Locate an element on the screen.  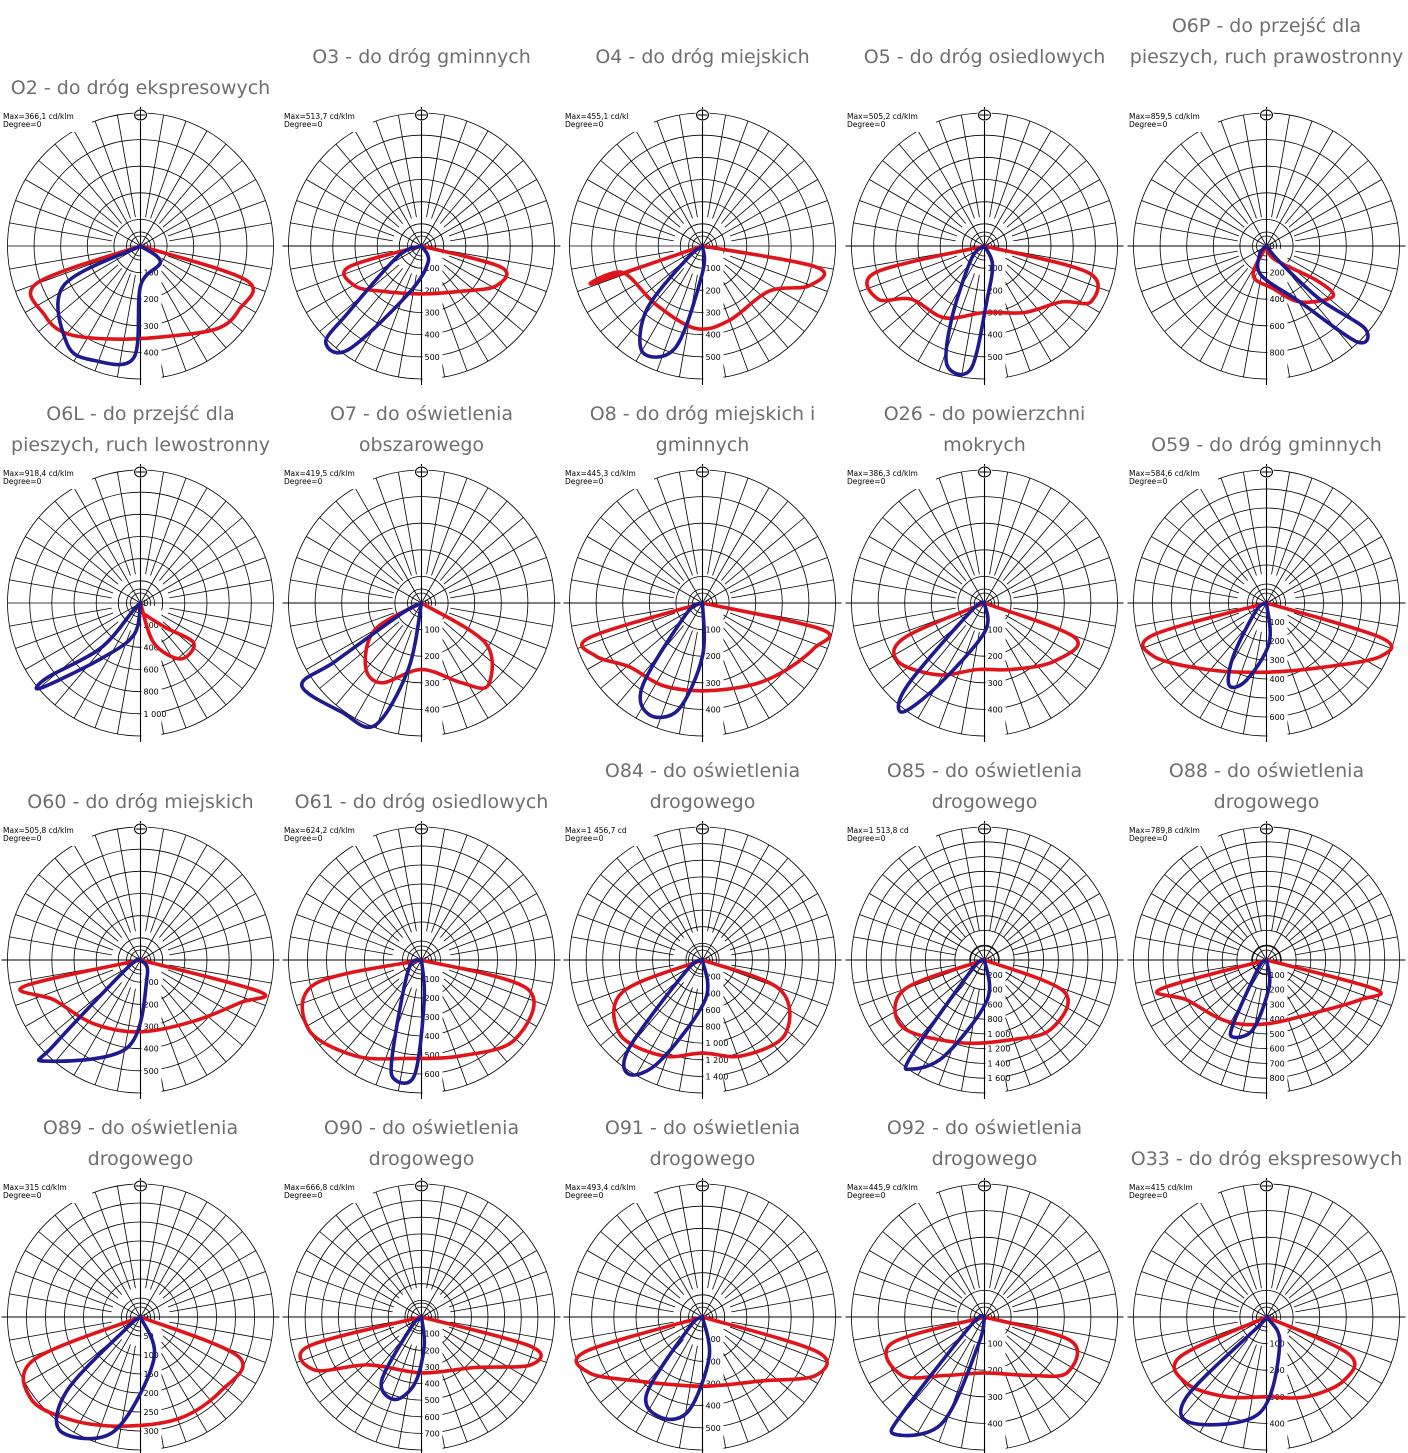
chart-title: O92 - do oświetlenia drogowego is located at coordinates (984, 1143).